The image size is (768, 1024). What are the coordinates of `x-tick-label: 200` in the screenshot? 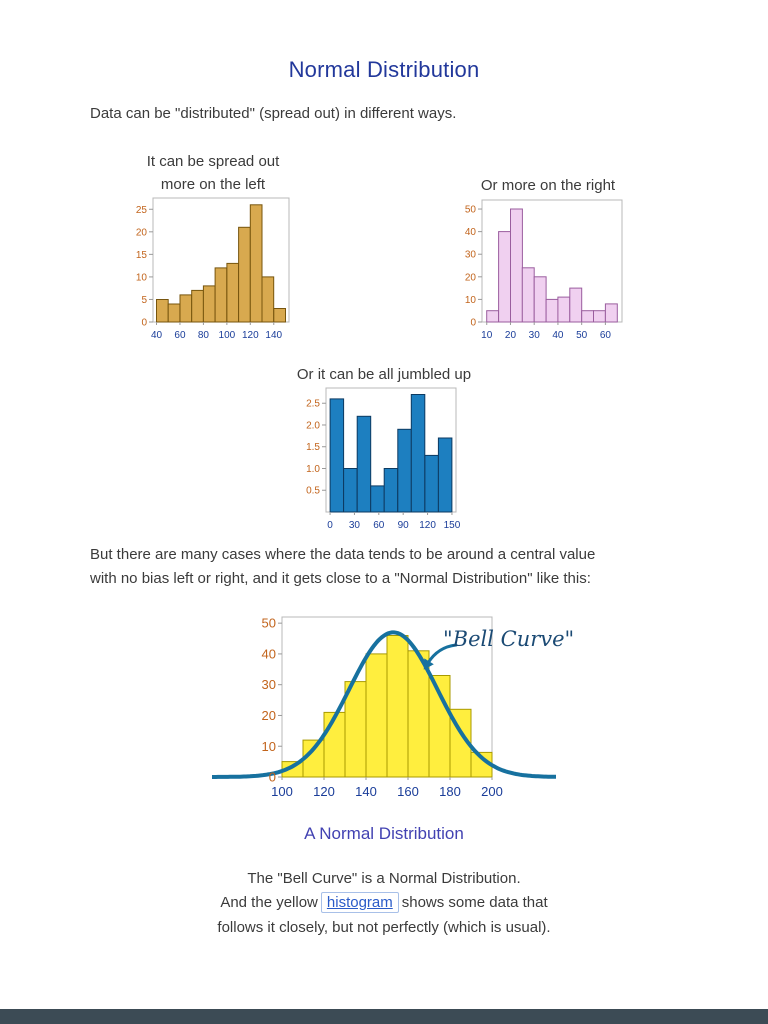 It's located at (492, 791).